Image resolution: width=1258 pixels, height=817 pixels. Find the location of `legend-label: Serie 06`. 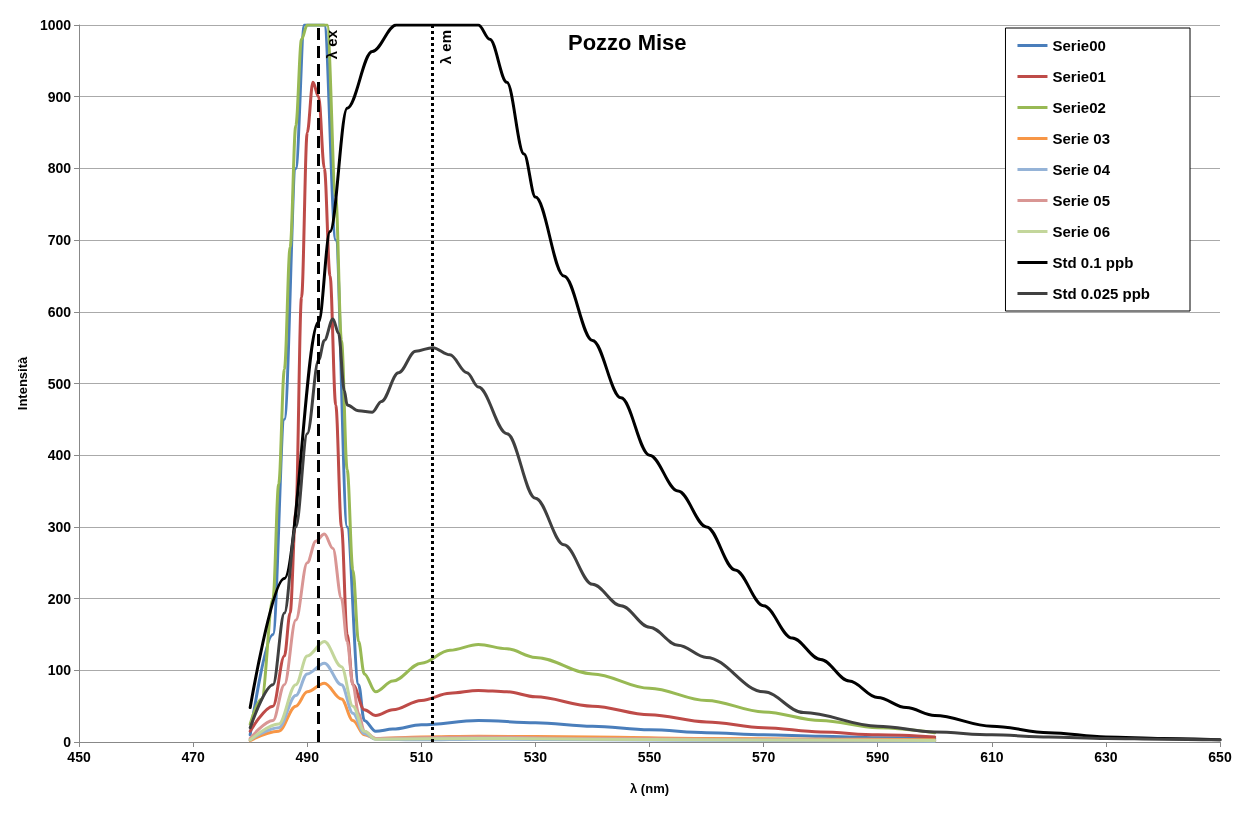

legend-label: Serie 06 is located at coordinates (1081, 231).